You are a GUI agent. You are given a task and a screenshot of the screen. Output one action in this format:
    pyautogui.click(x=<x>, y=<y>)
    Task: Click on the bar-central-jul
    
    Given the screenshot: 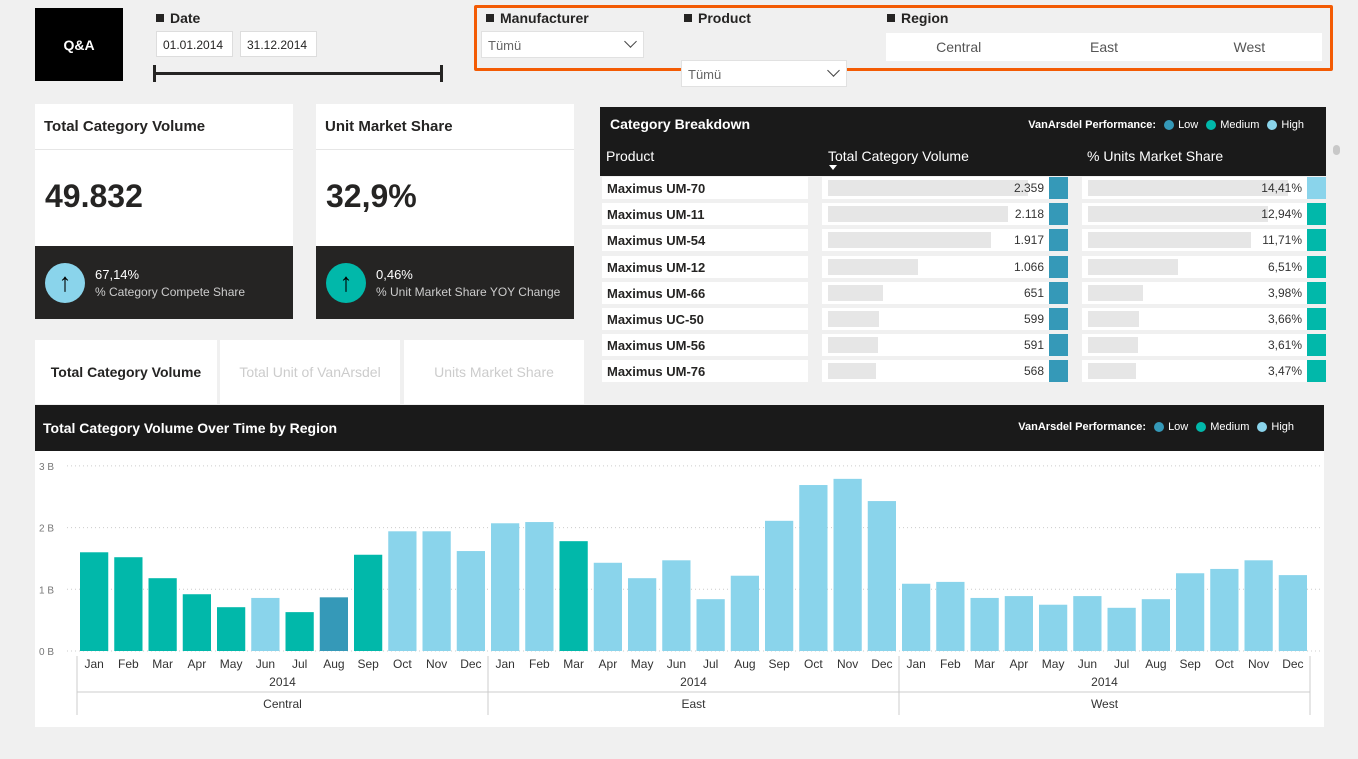 What is the action you would take?
    pyautogui.click(x=299, y=631)
    